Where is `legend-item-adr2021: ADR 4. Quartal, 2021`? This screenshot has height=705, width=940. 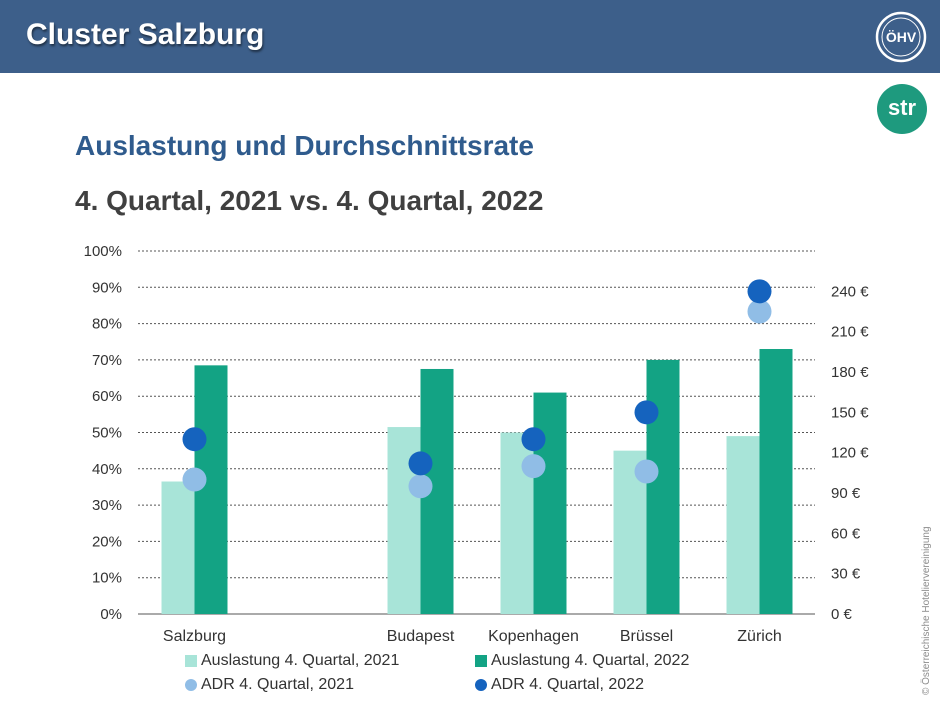
legend-item-adr2021: ADR 4. Quartal, 2021 is located at coordinates (269, 685).